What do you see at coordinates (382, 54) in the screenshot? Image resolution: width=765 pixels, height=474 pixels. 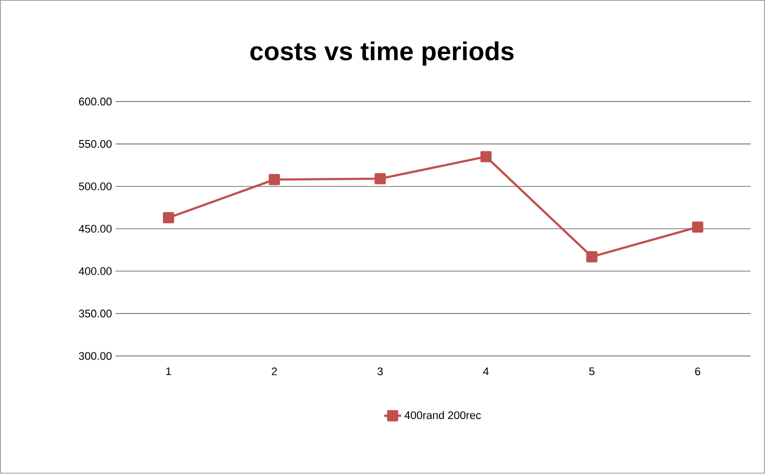 I see `chart-title: costs vs time periods` at bounding box center [382, 54].